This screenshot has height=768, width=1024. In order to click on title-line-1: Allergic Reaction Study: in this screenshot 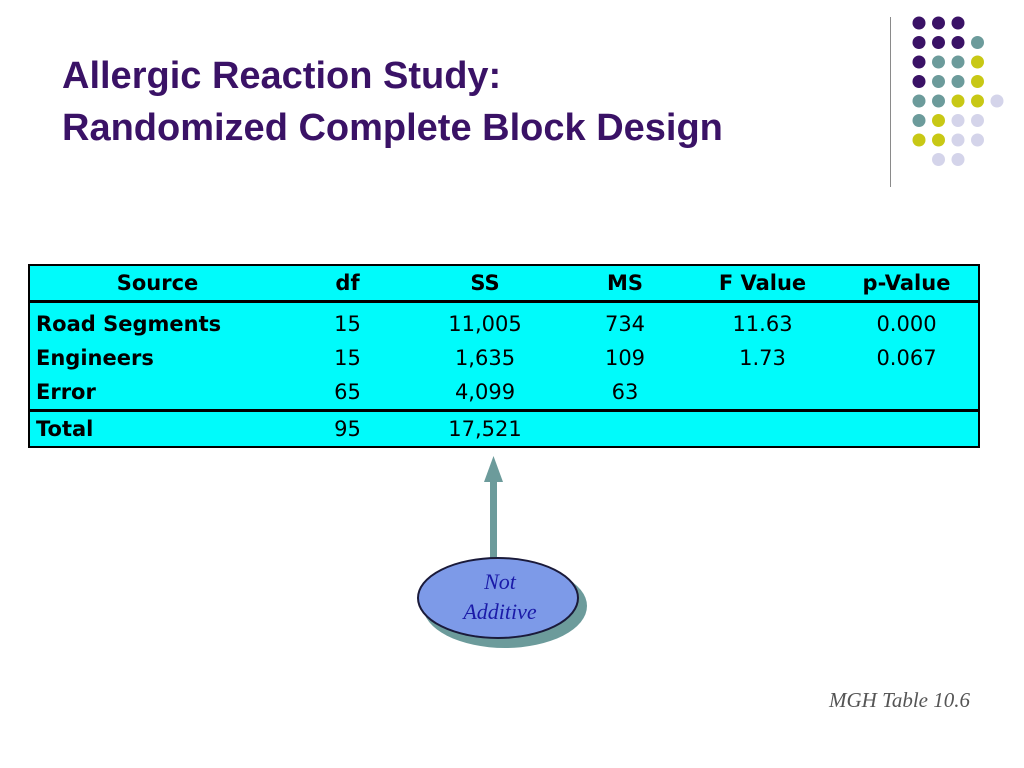, I will do `click(282, 76)`.